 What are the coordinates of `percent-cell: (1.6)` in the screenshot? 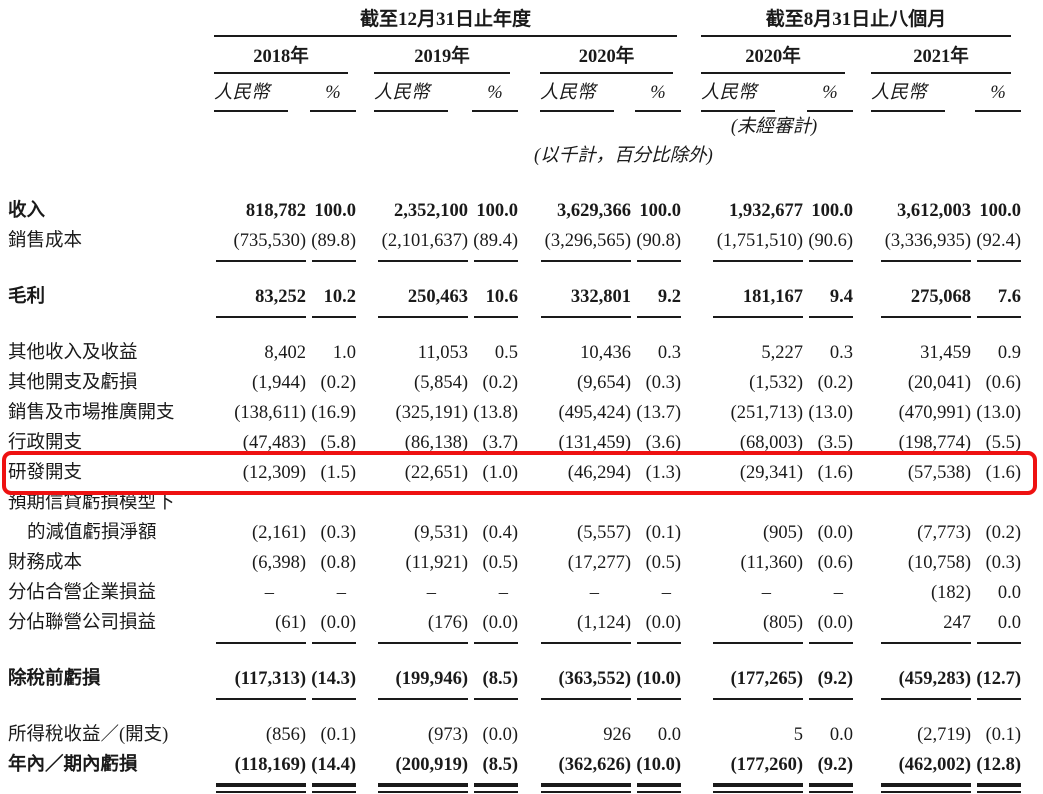 It's located at (1003, 473).